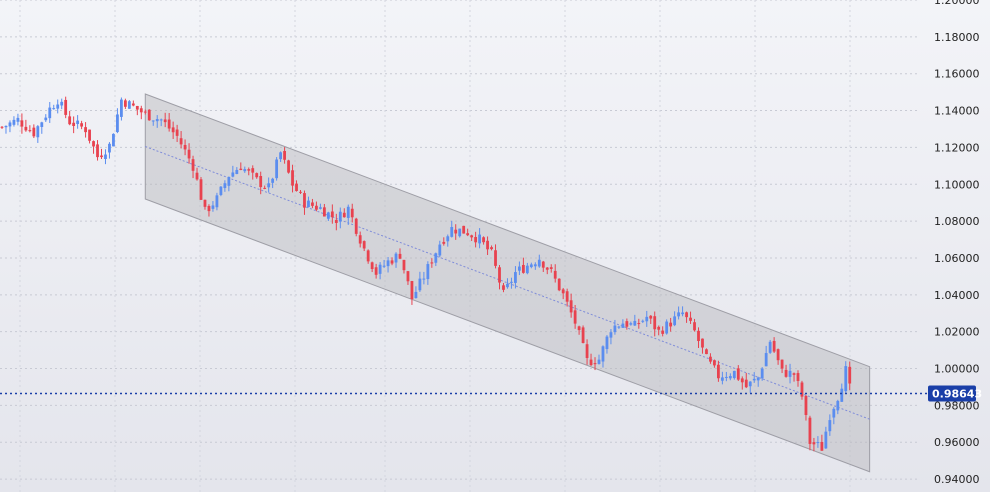 The width and height of the screenshot is (990, 492). I want to click on y-tick-label: 1.18000, so click(957, 37).